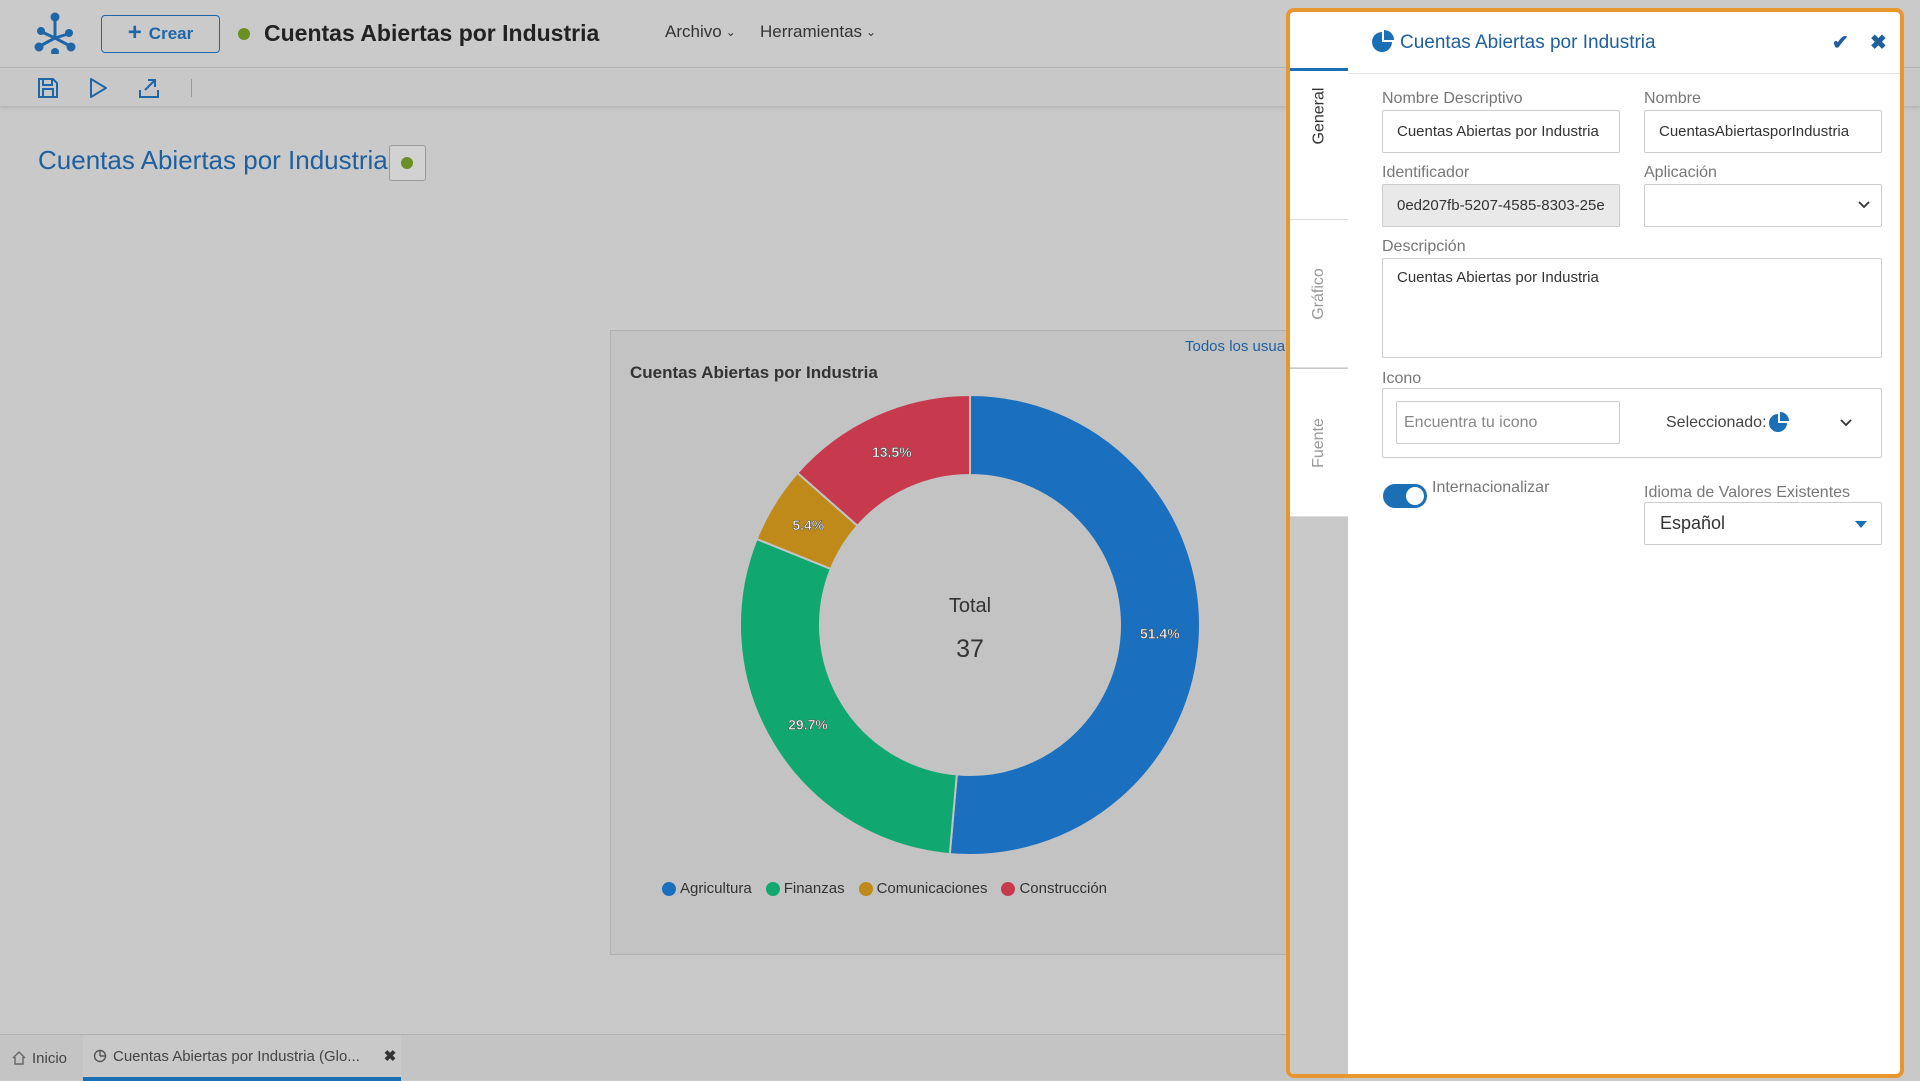  Describe the element at coordinates (811, 31) in the screenshot. I see `menu-tools-label: Herramientas` at that location.